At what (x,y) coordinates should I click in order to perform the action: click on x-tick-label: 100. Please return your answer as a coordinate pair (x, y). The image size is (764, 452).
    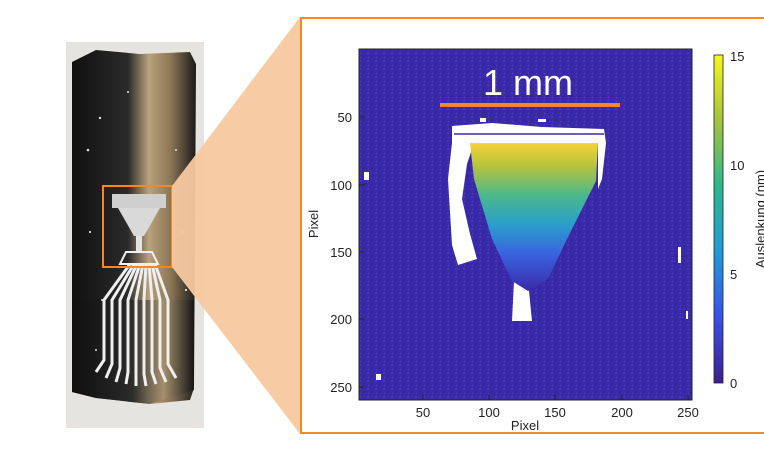
    Looking at the image, I should click on (489, 412).